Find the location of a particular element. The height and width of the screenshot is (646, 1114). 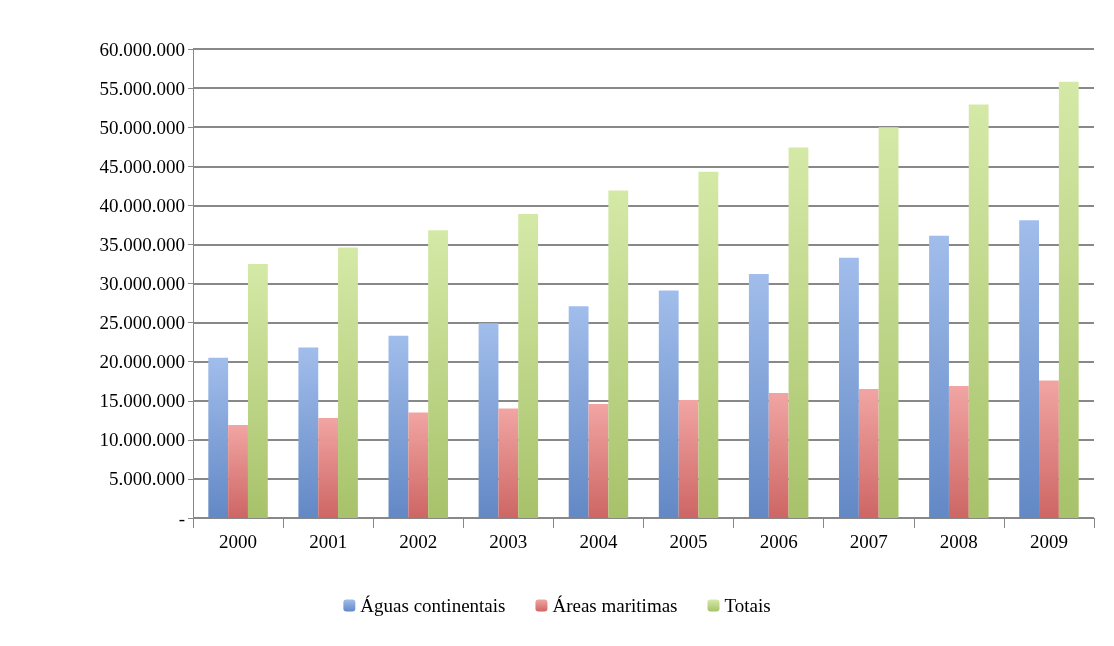

y-tick-label: 50.000.000 is located at coordinates (142, 127).